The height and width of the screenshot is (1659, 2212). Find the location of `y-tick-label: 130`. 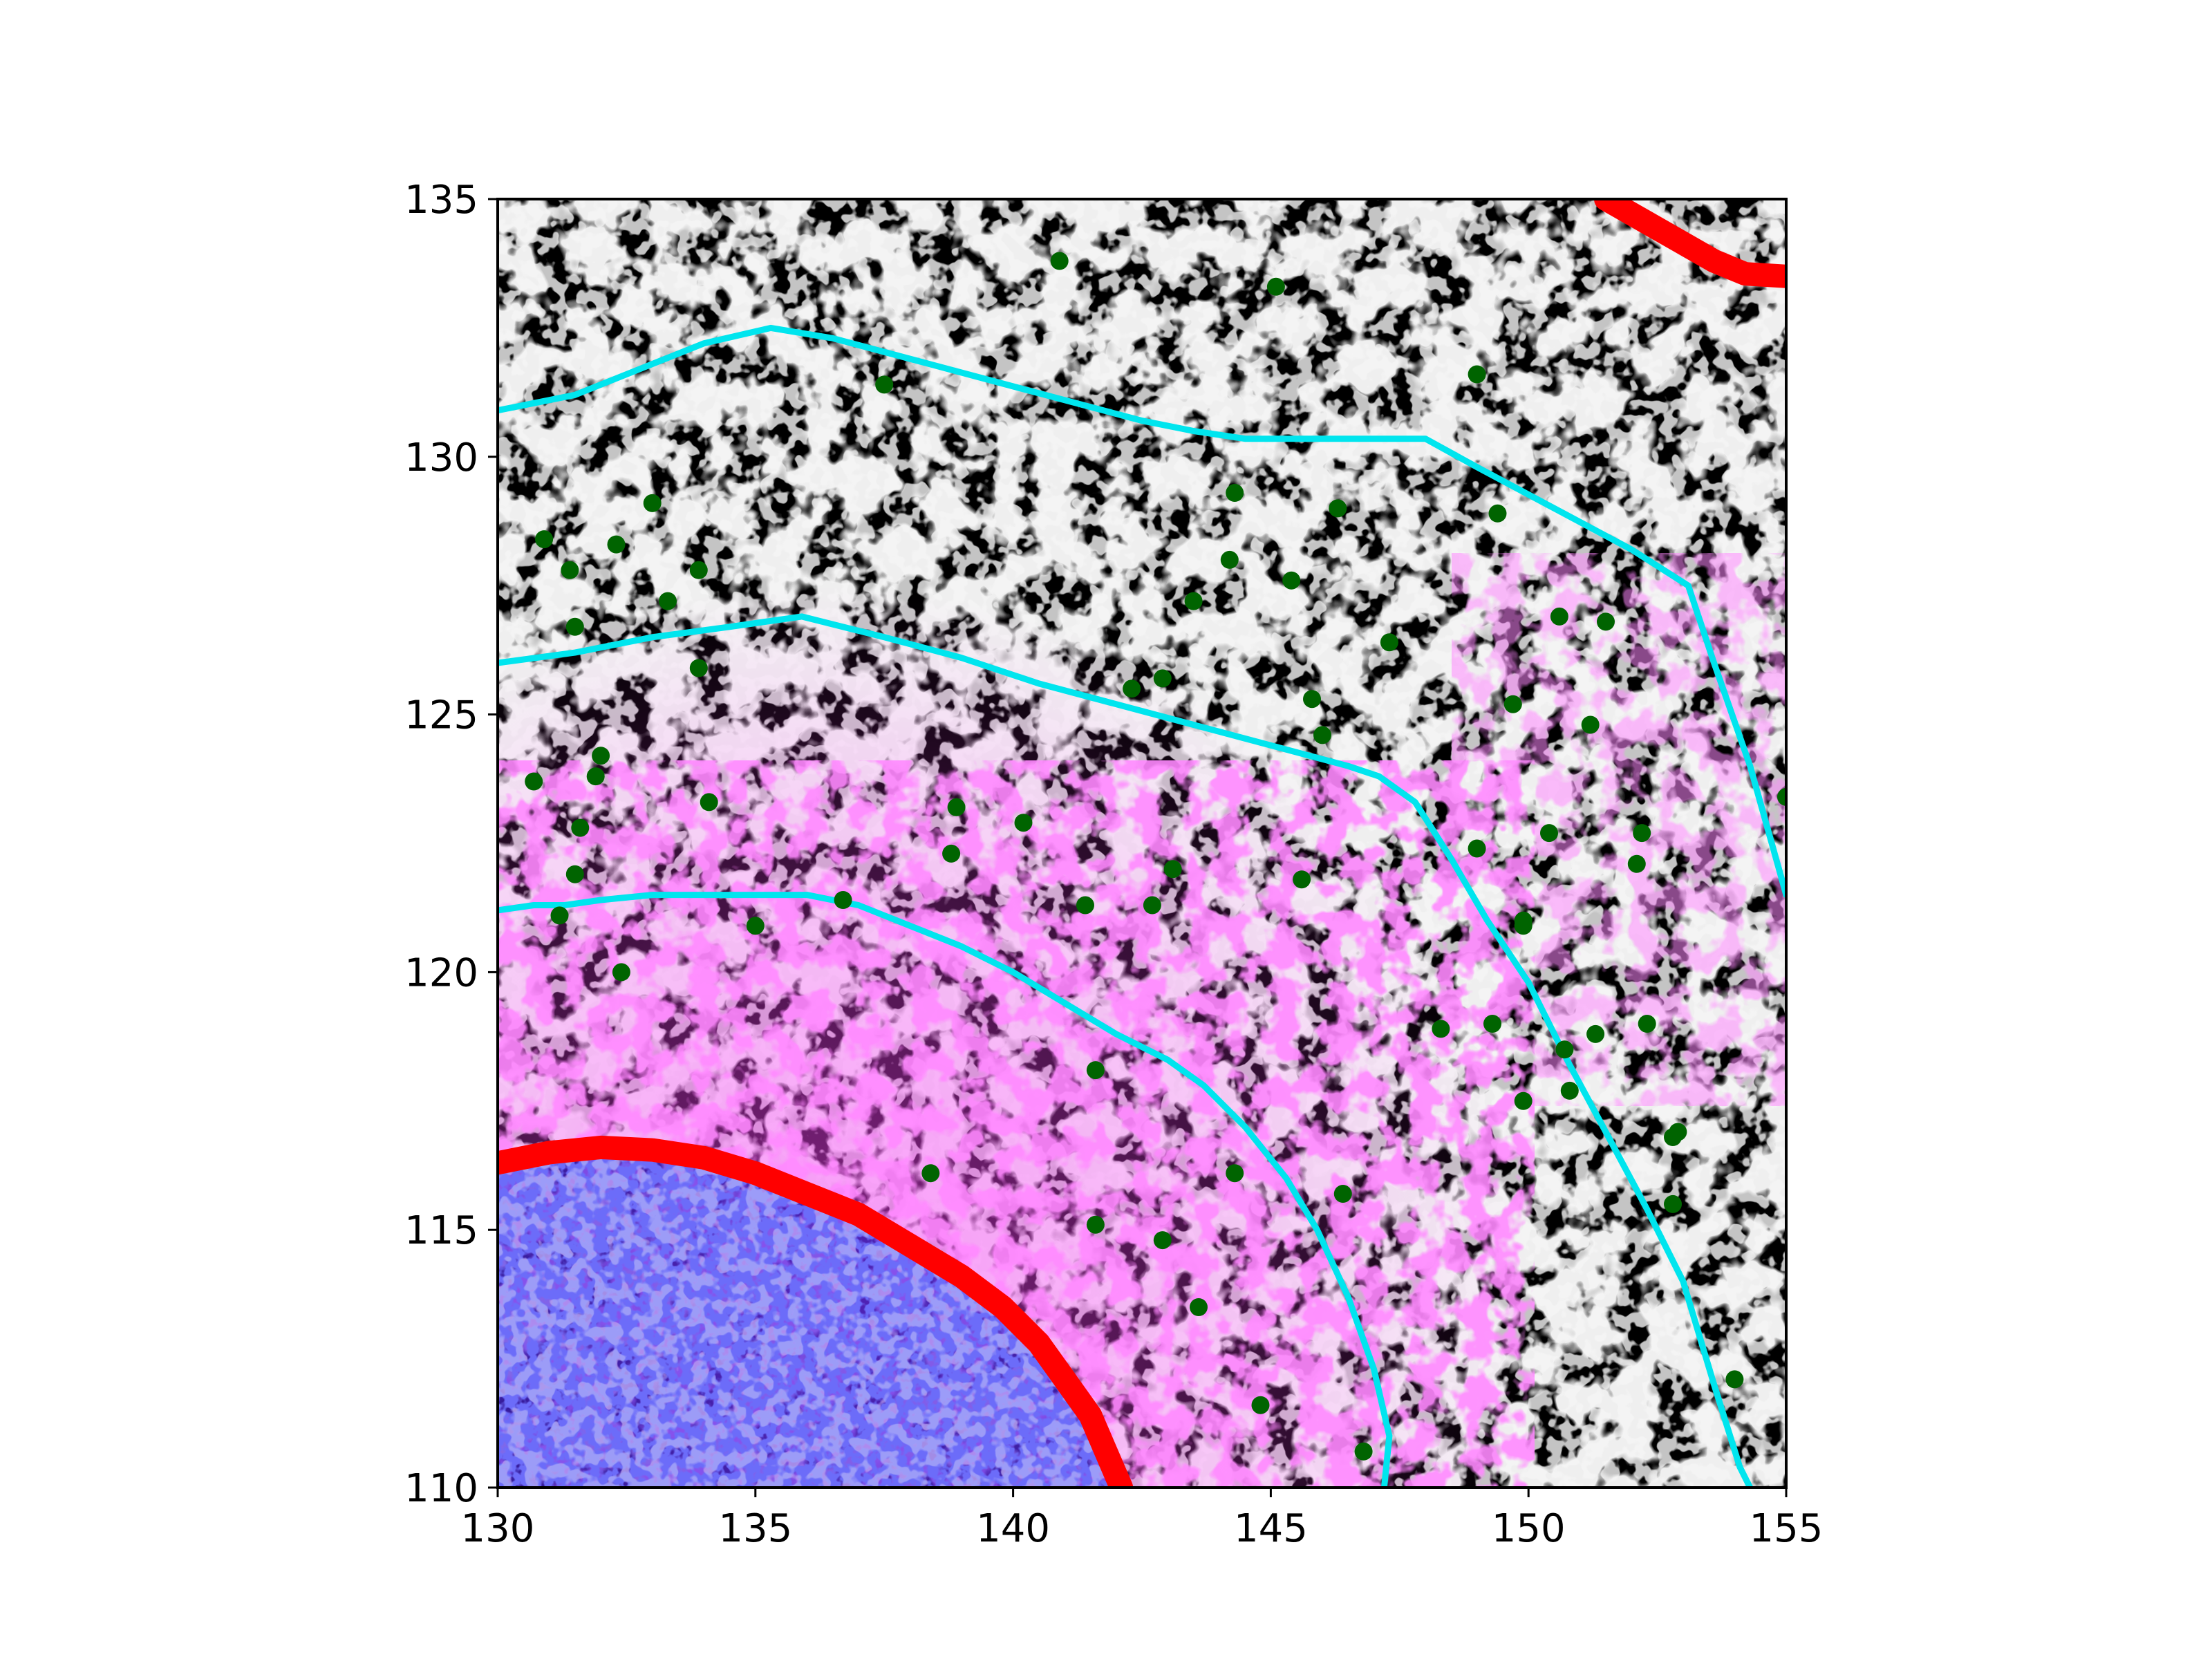

y-tick-label: 130 is located at coordinates (441, 458).